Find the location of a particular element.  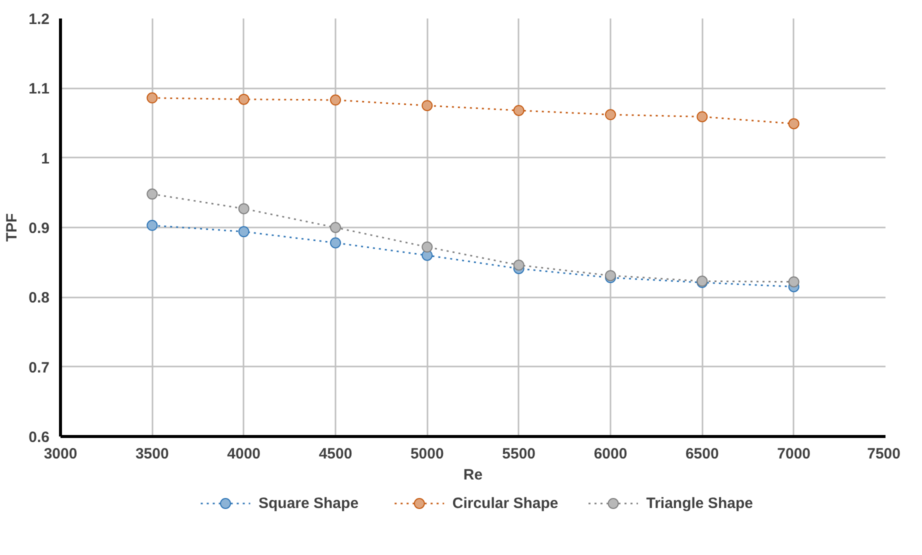

y-tick-label: 1.2 is located at coordinates (39, 19).